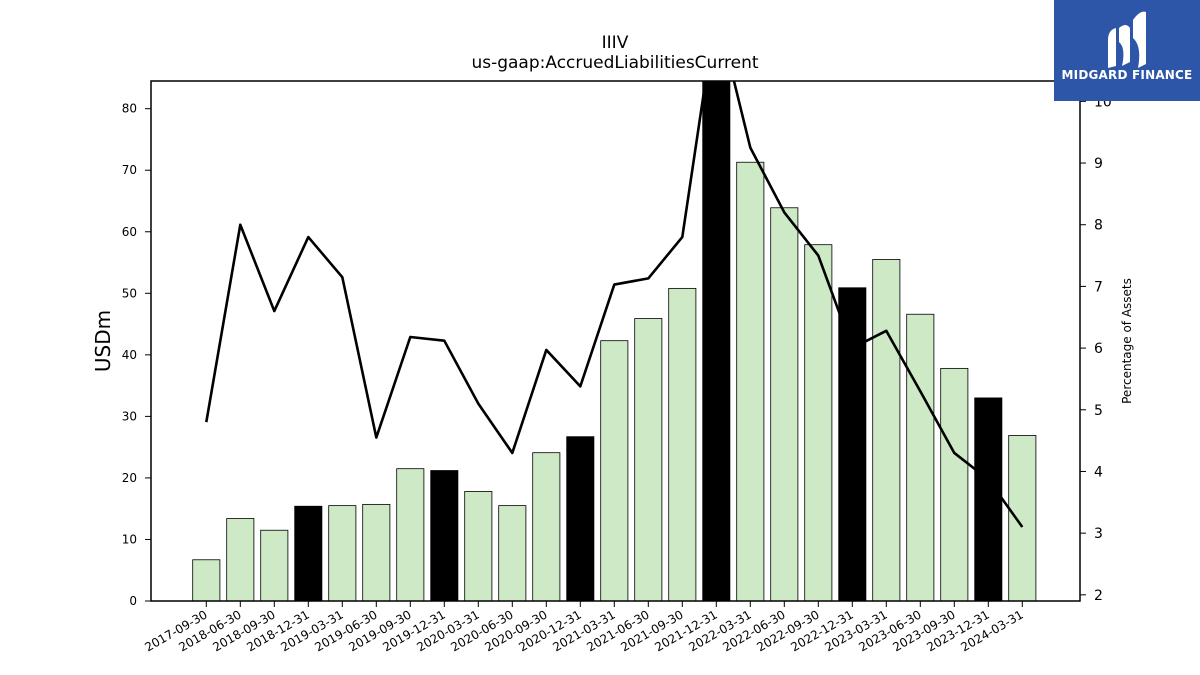  I want to click on y-tick-label: 40, so click(129, 355).